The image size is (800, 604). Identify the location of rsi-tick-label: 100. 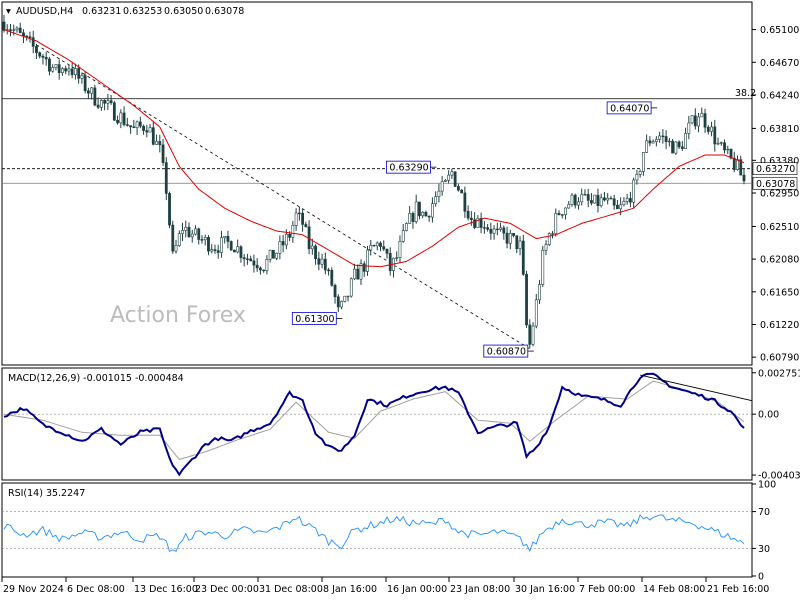
(767, 485).